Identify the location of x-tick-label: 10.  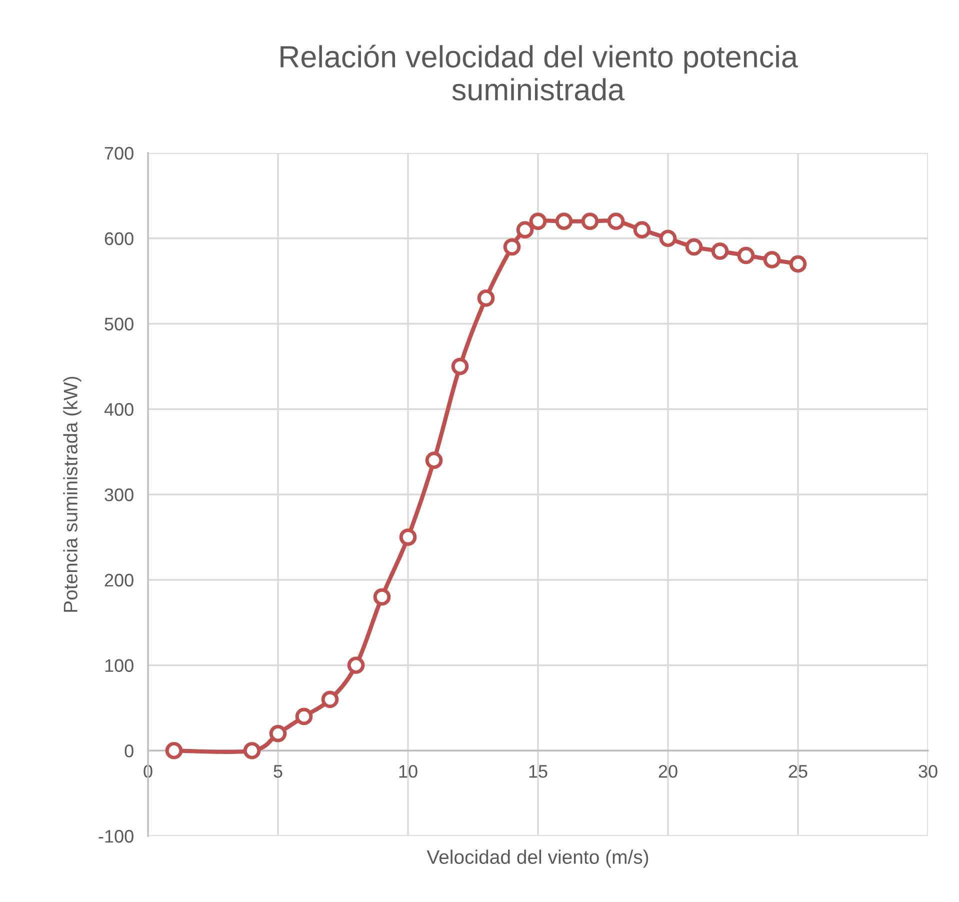
(408, 771).